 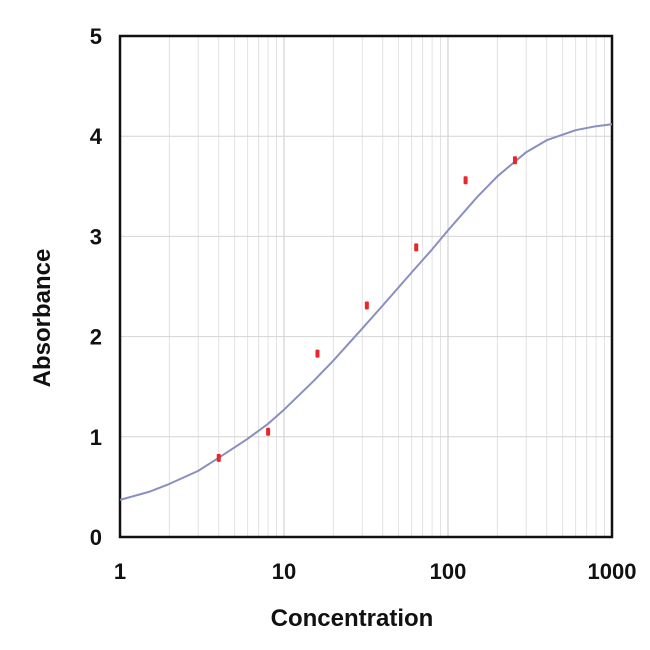 What do you see at coordinates (96, 36) in the screenshot?
I see `y-tick-label: 5` at bounding box center [96, 36].